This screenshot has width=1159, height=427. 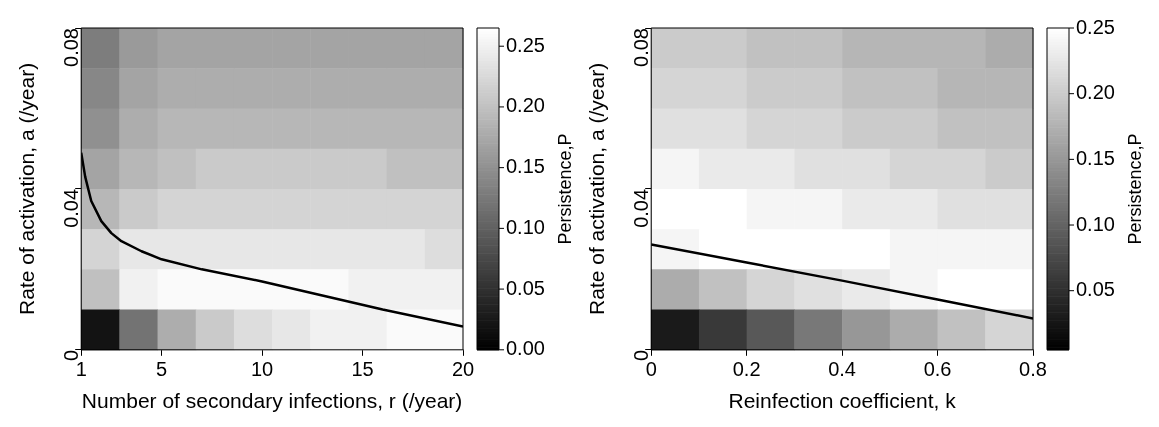 I want to click on color-bar-label: 0.00, so click(x=525, y=348).